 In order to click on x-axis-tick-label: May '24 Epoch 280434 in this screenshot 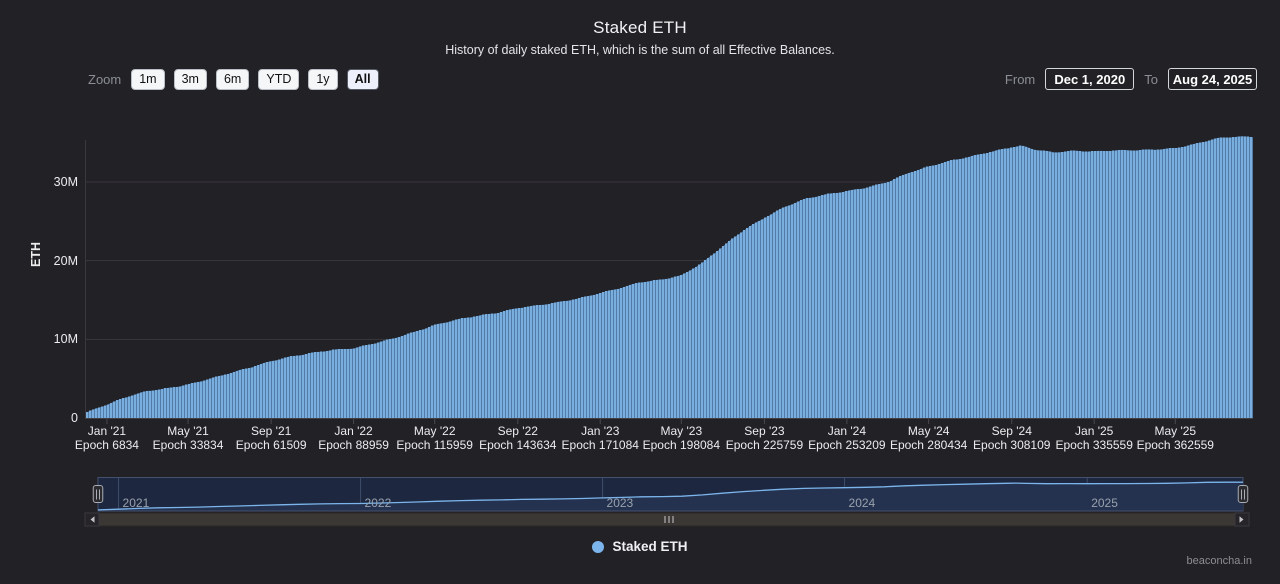, I will do `click(929, 438)`.